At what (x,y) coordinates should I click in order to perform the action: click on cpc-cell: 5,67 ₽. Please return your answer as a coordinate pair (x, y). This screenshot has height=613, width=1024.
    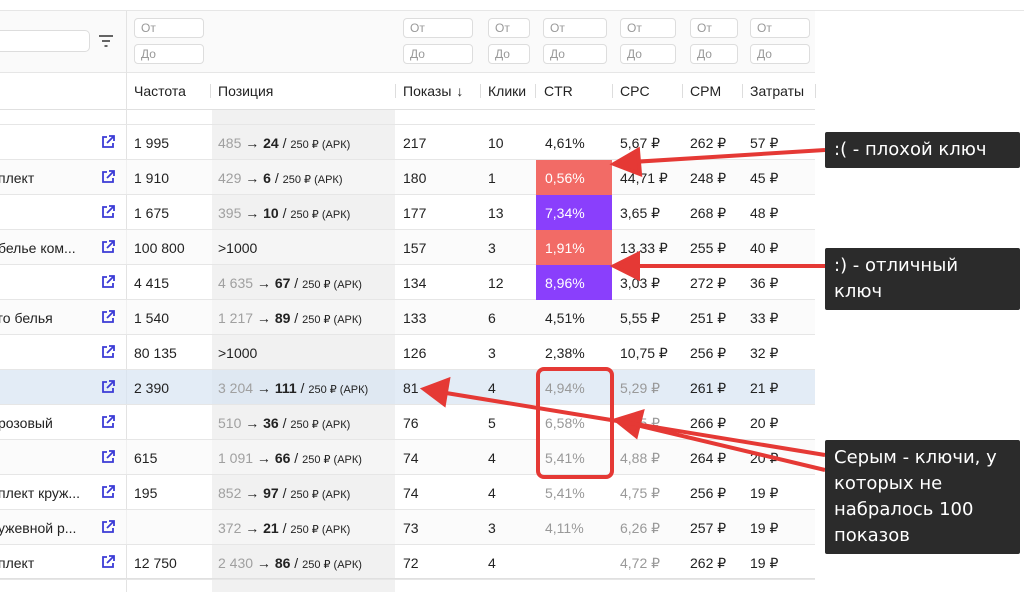
    Looking at the image, I should click on (640, 143).